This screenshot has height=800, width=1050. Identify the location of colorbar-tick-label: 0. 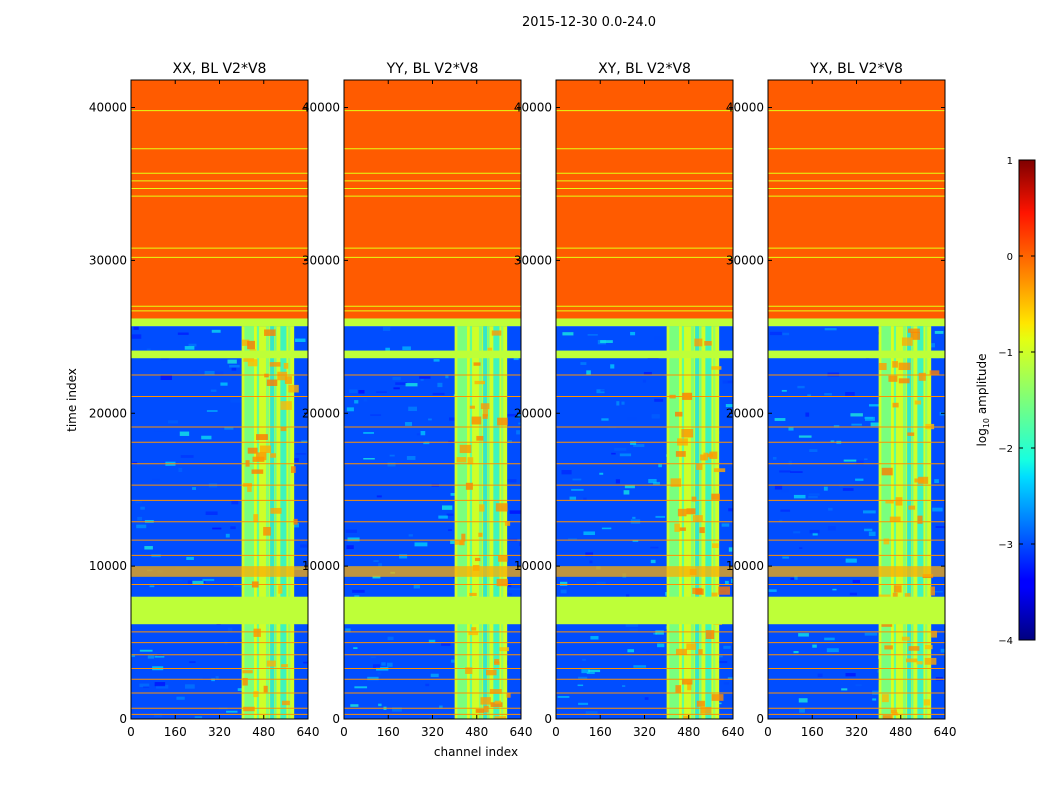
(1010, 257).